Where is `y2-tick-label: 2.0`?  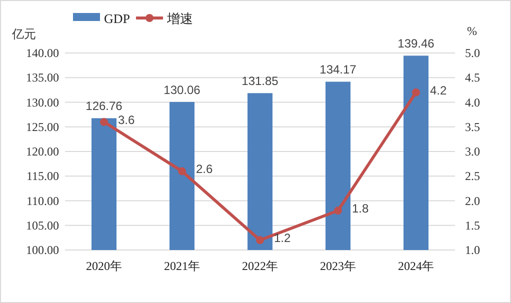 y2-tick-label: 2.0 is located at coordinates (472, 201).